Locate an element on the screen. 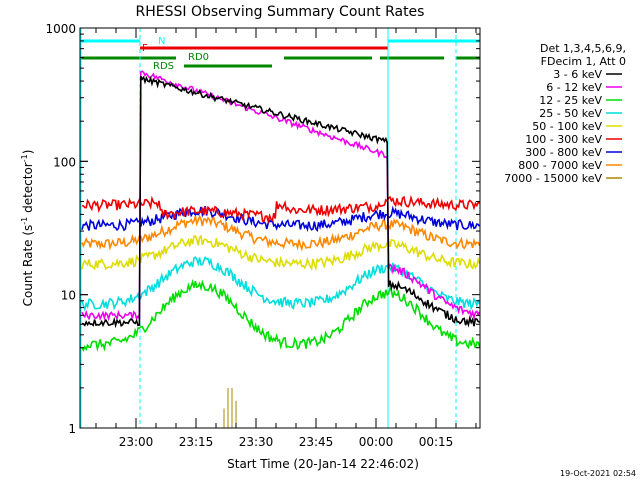 This screenshot has height=480, width=640. y-tick-label: 1000 is located at coordinates (60, 29).